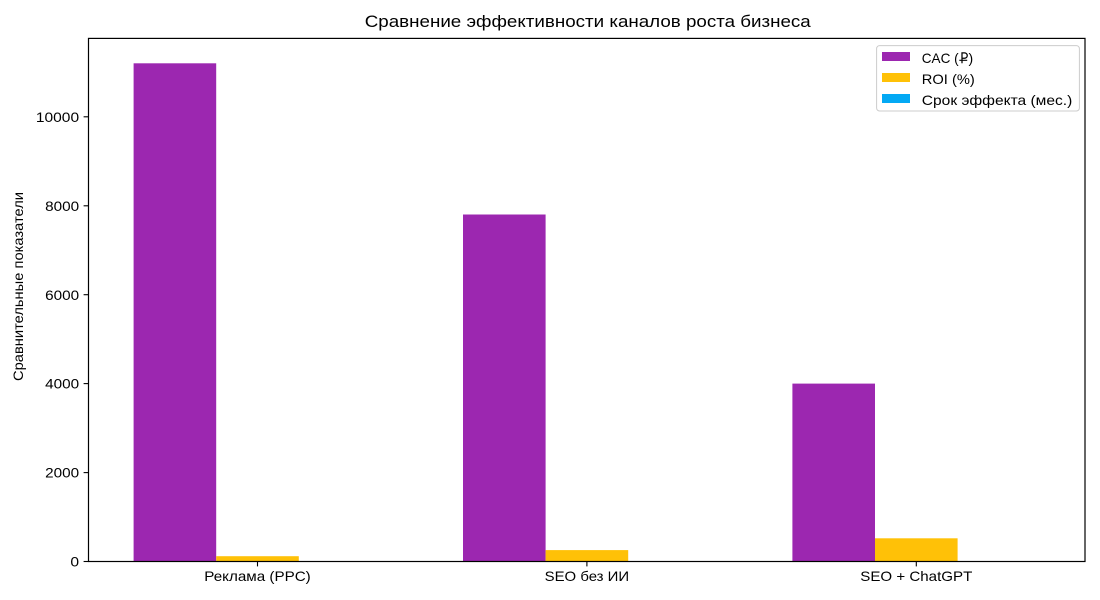 The image size is (1100, 600). I want to click on svg-text: SEO + ChatGPT, so click(916, 576).